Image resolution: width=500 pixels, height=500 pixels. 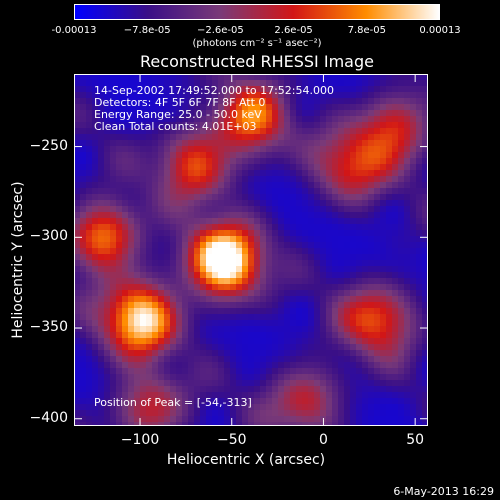 I want to click on colorbar-tick-label: 0.00013, so click(x=440, y=30).